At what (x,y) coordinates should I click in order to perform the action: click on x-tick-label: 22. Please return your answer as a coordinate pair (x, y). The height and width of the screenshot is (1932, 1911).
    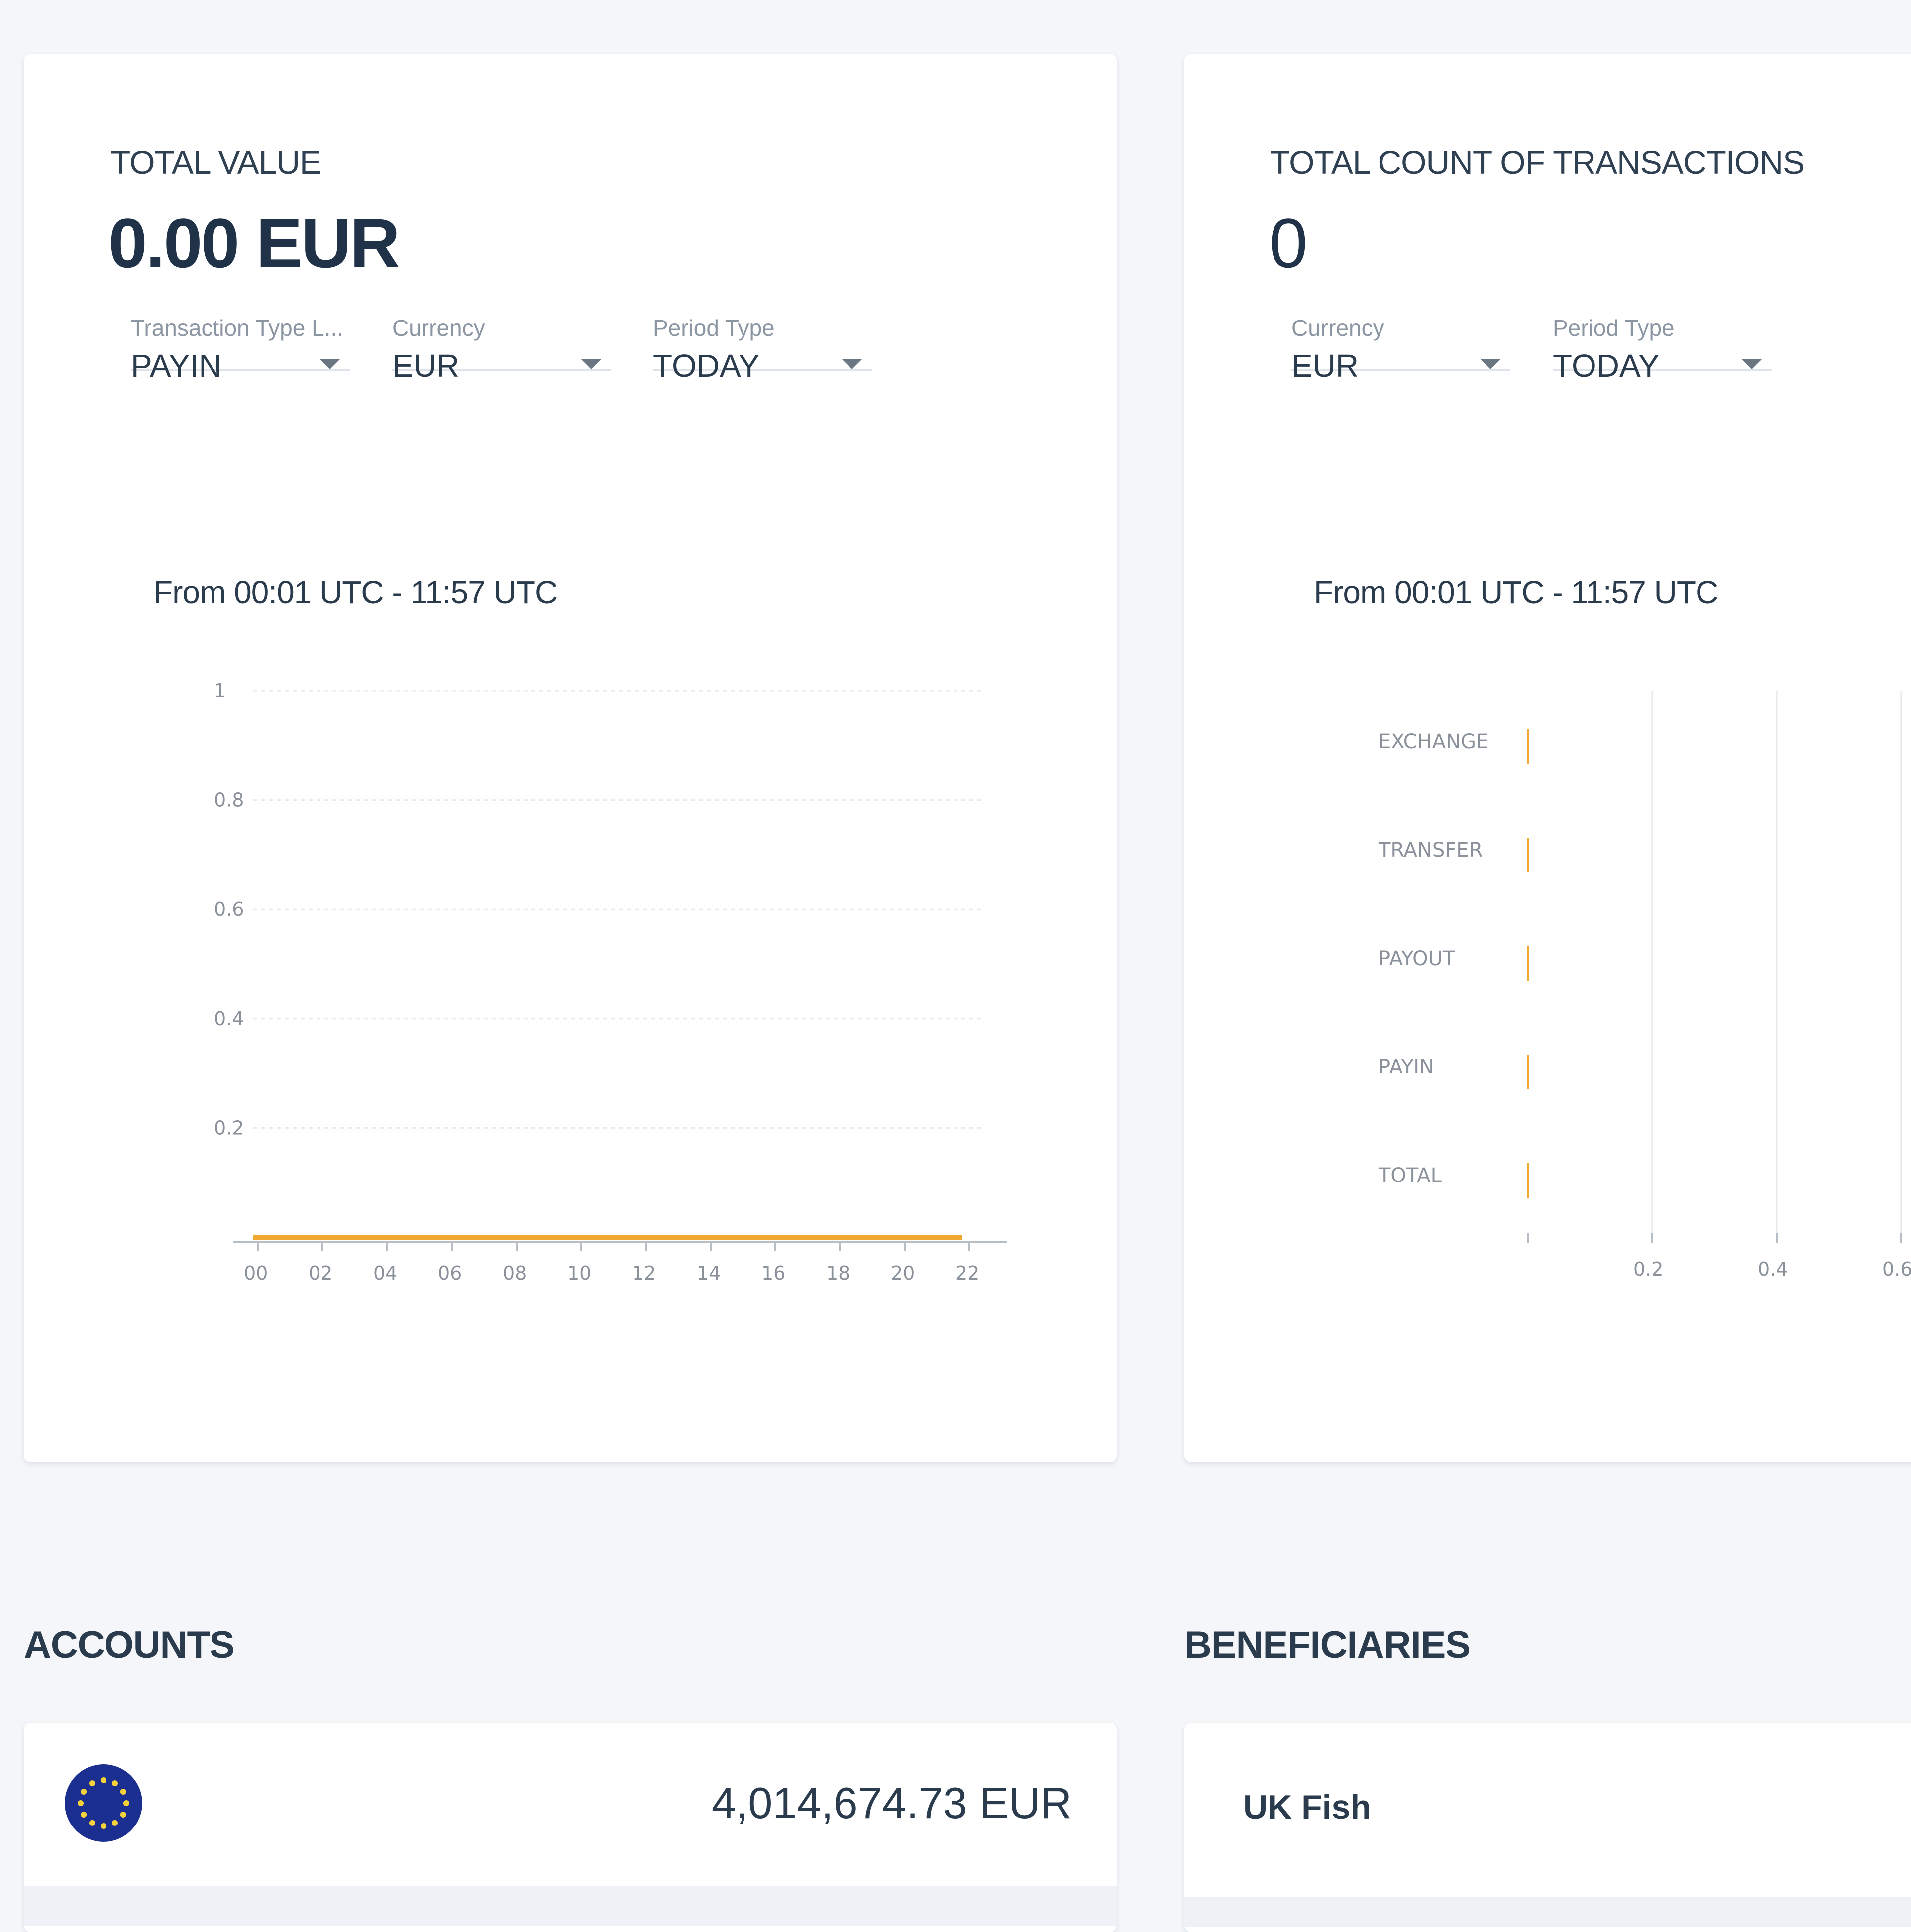
    Looking at the image, I should click on (967, 1273).